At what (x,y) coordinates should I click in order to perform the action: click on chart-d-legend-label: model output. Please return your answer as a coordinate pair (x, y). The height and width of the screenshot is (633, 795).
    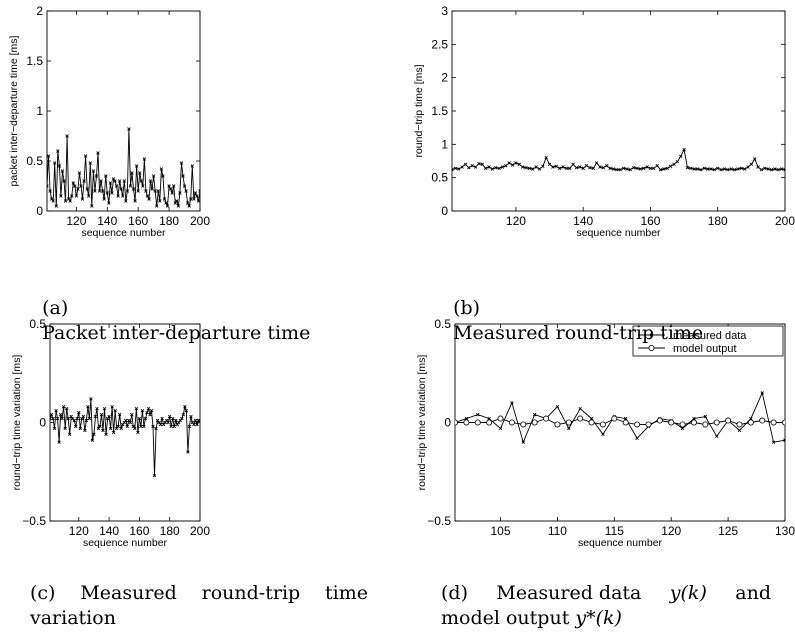
    Looking at the image, I should click on (705, 349).